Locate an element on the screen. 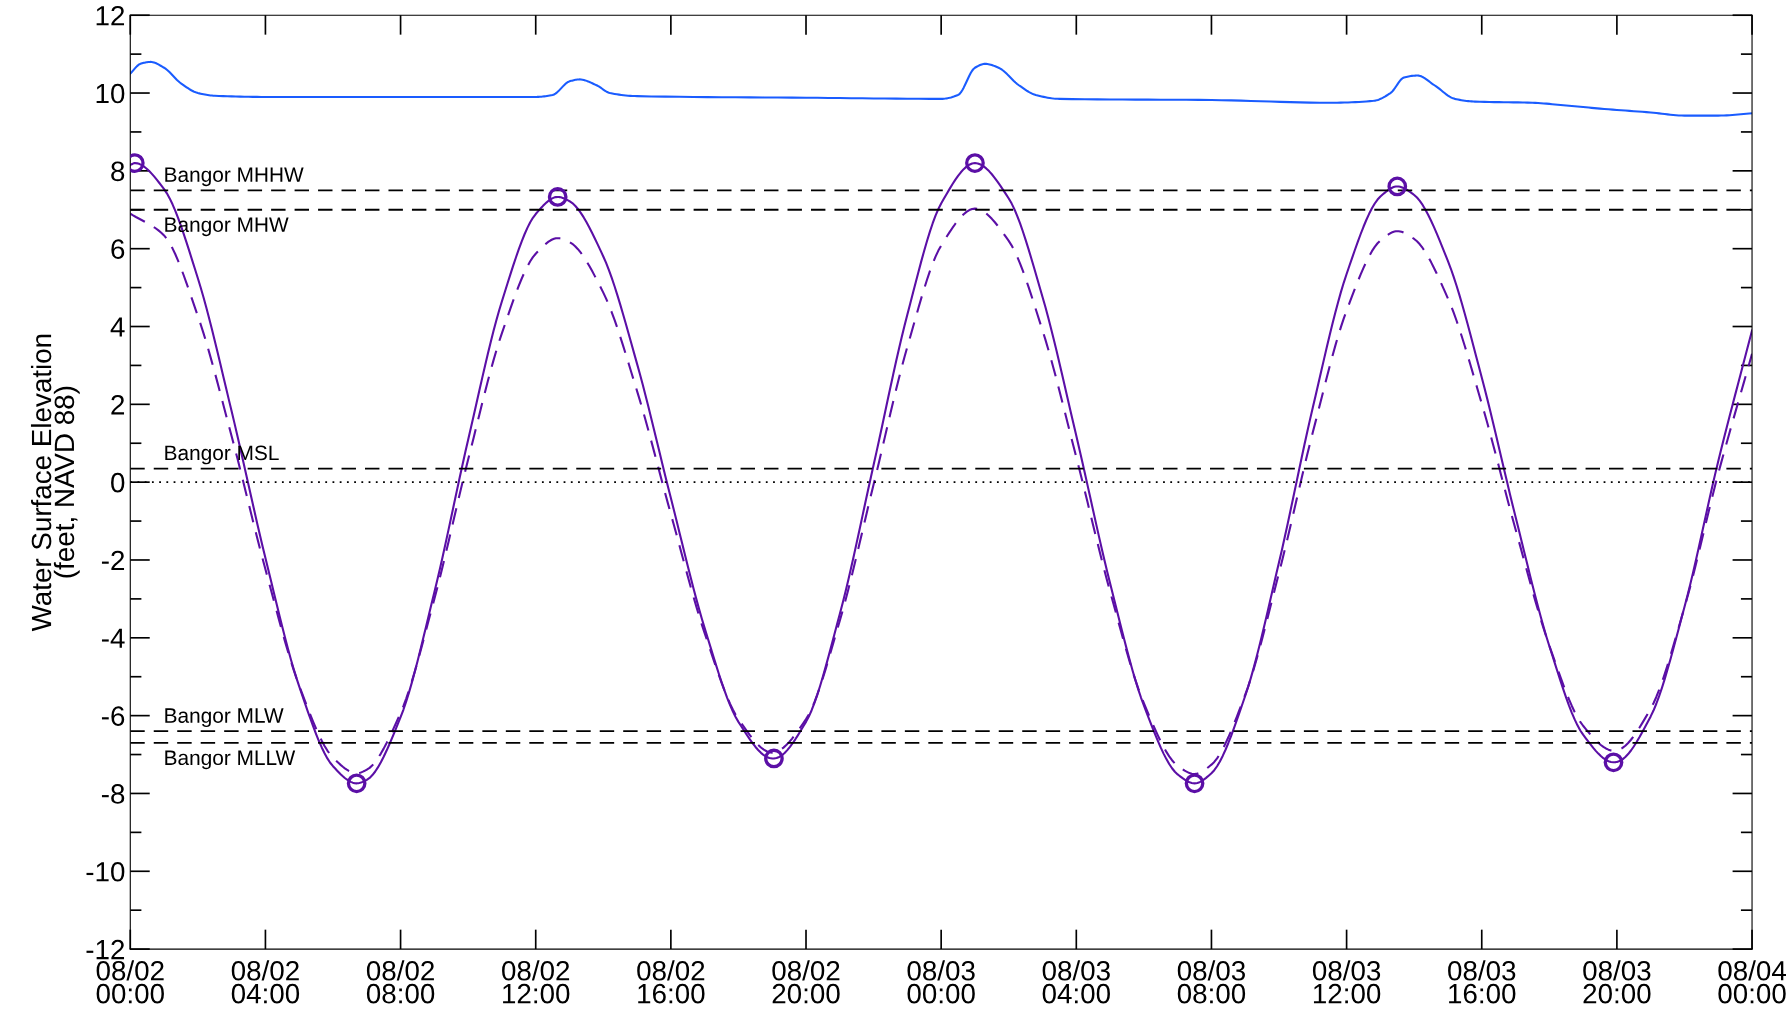  y-axis-title: Water Surface Elevation (feet, NAVD 88) is located at coordinates (55, 483).